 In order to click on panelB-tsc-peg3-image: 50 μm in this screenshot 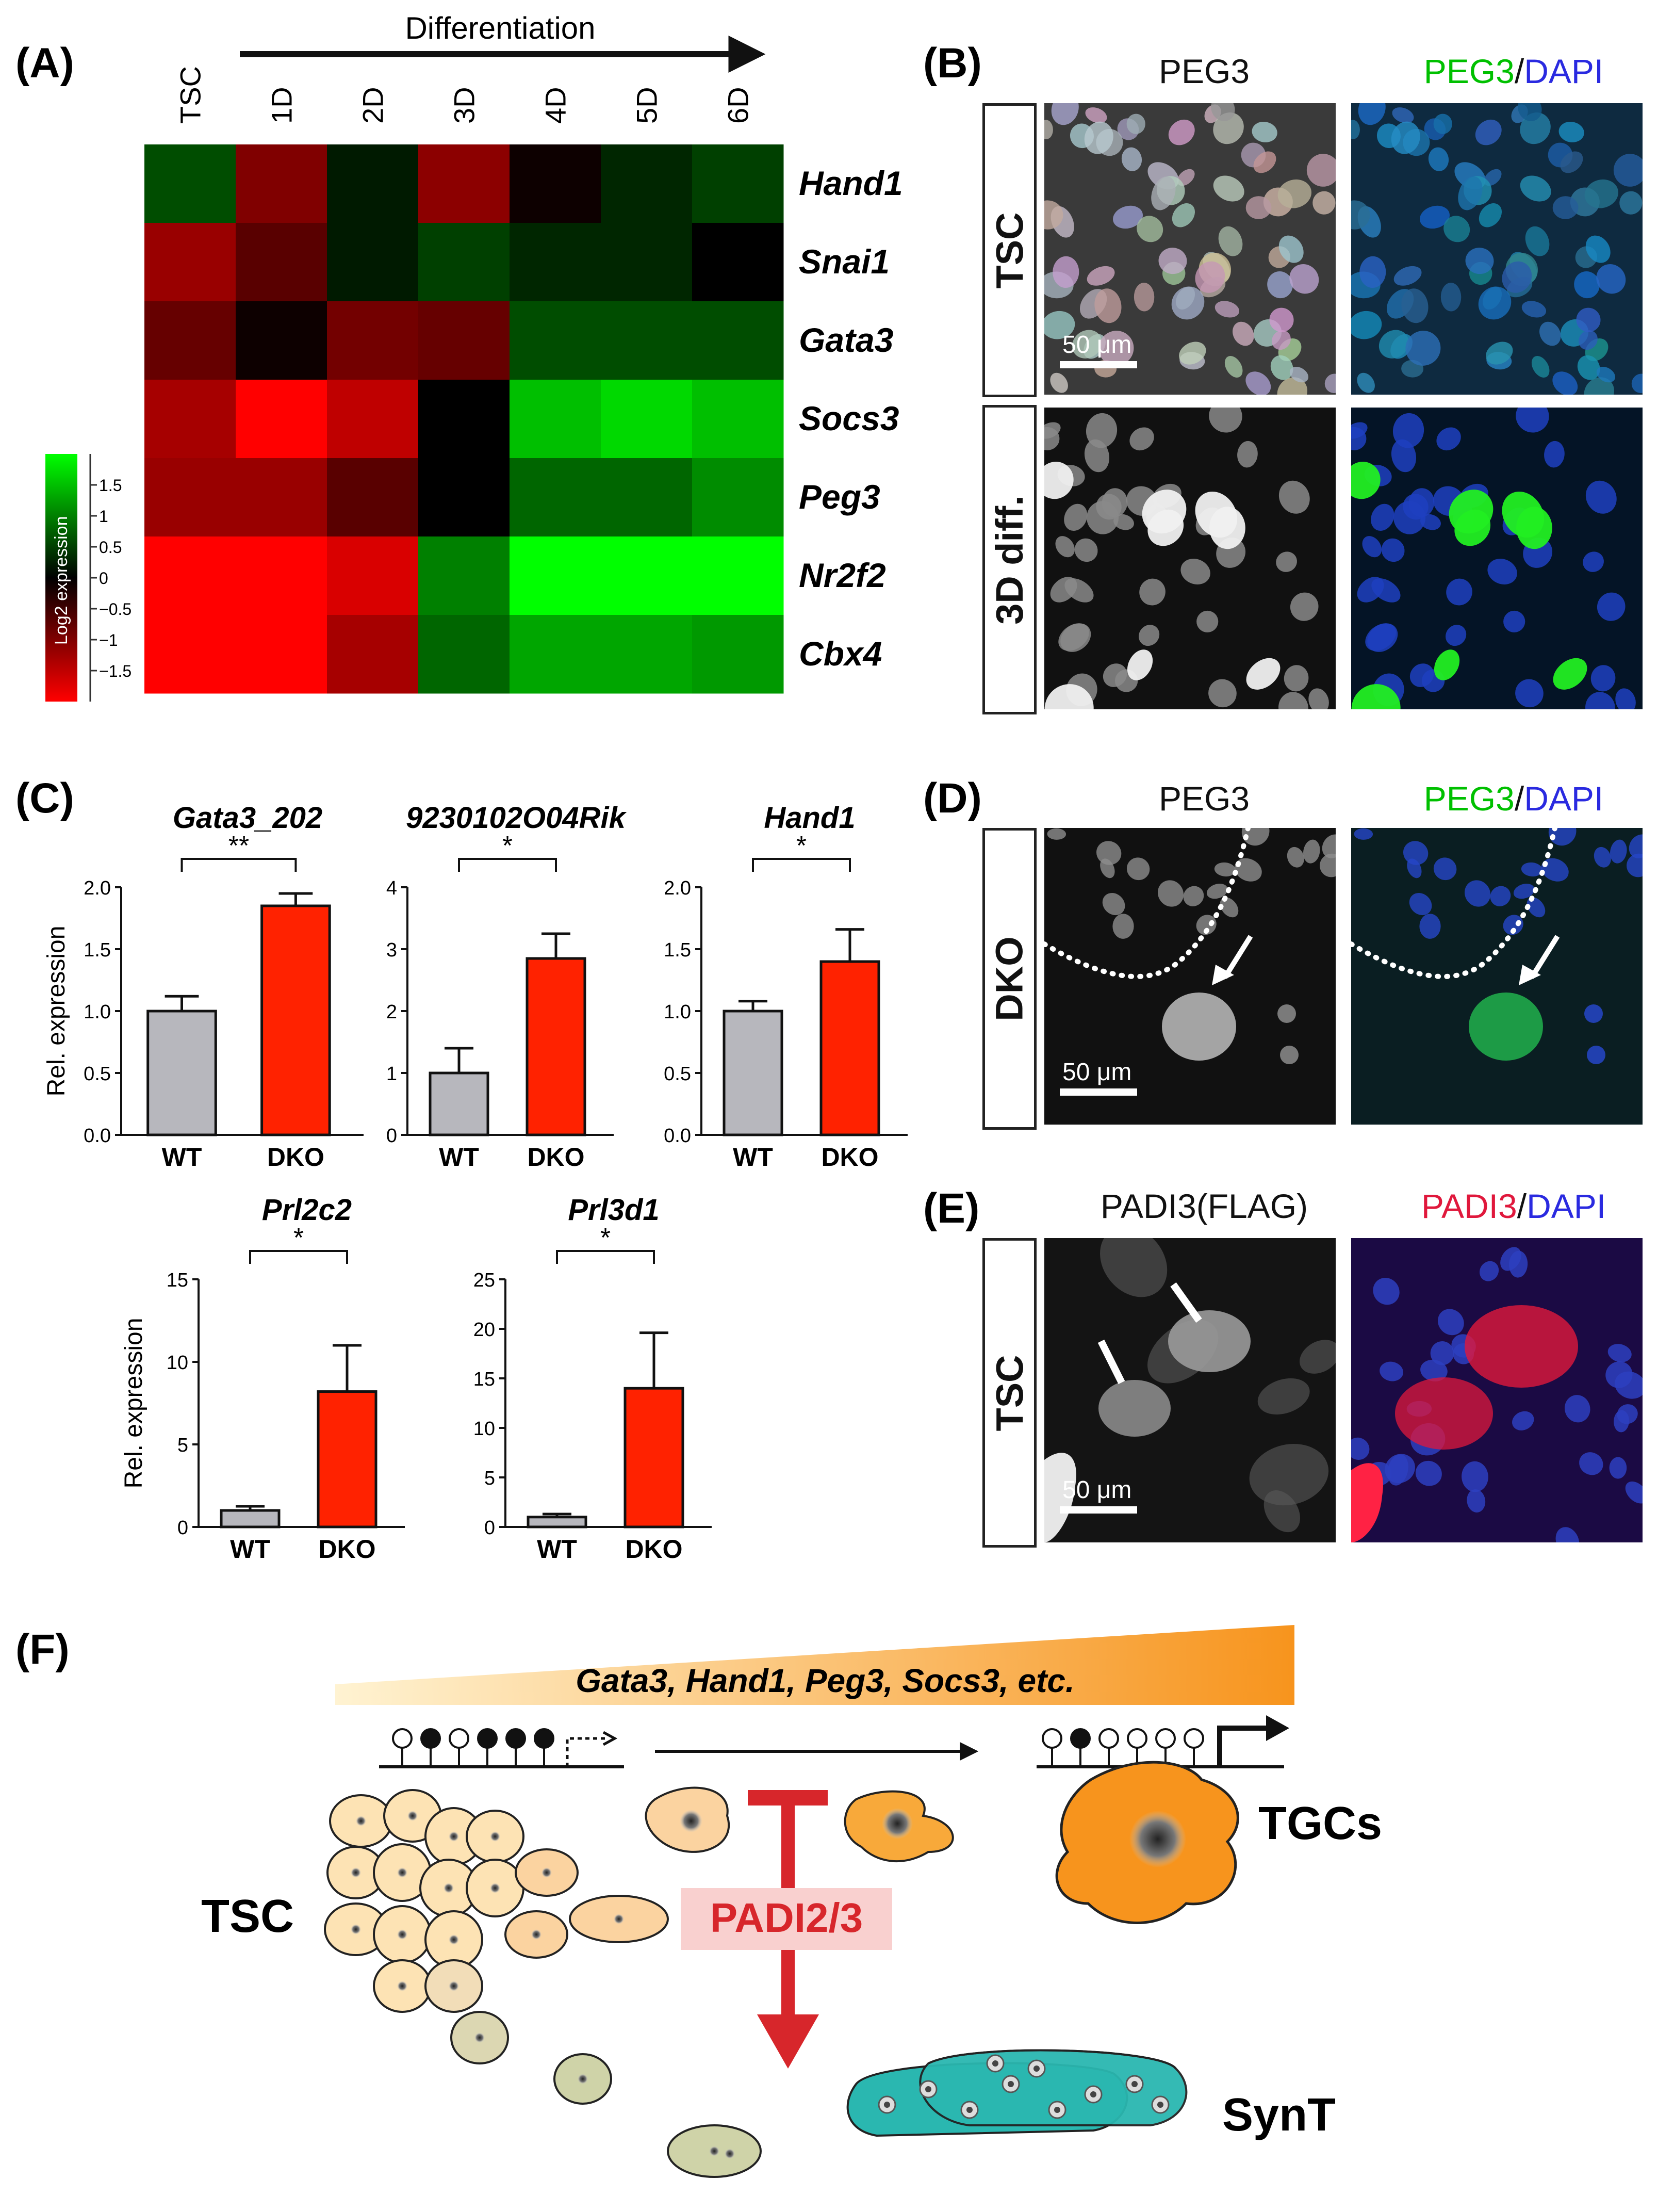, I will do `click(1190, 249)`.